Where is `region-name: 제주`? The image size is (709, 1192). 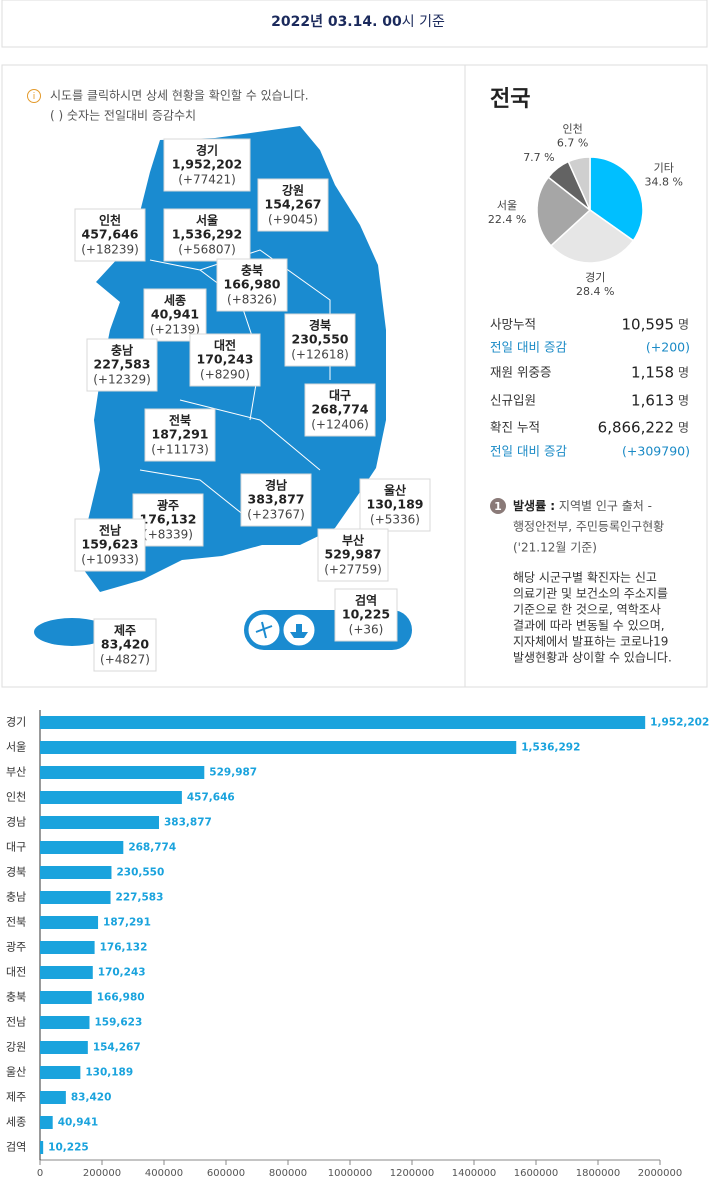
region-name: 제주 is located at coordinates (125, 631).